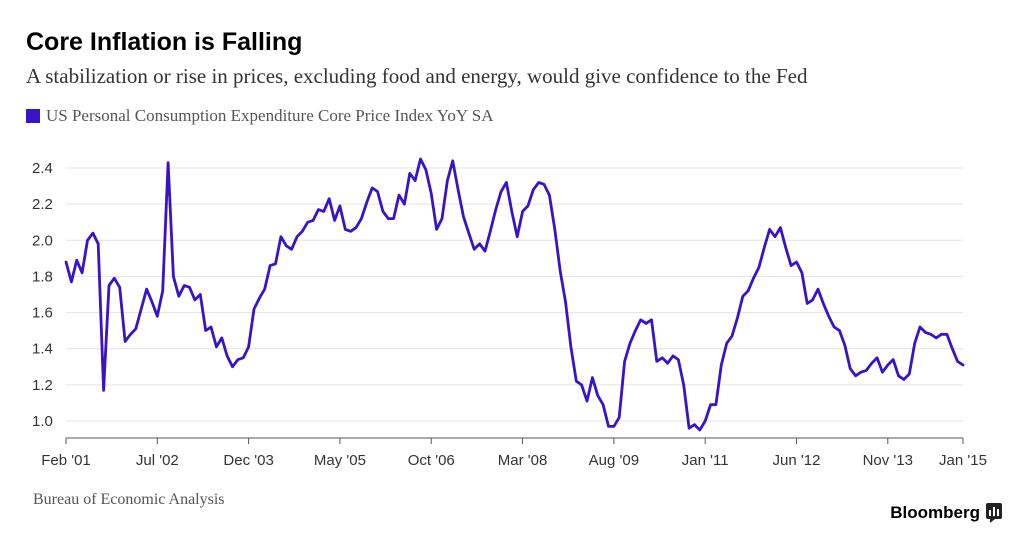 The height and width of the screenshot is (546, 1024). Describe the element at coordinates (42, 240) in the screenshot. I see `y-tick-label: 2.0` at that location.